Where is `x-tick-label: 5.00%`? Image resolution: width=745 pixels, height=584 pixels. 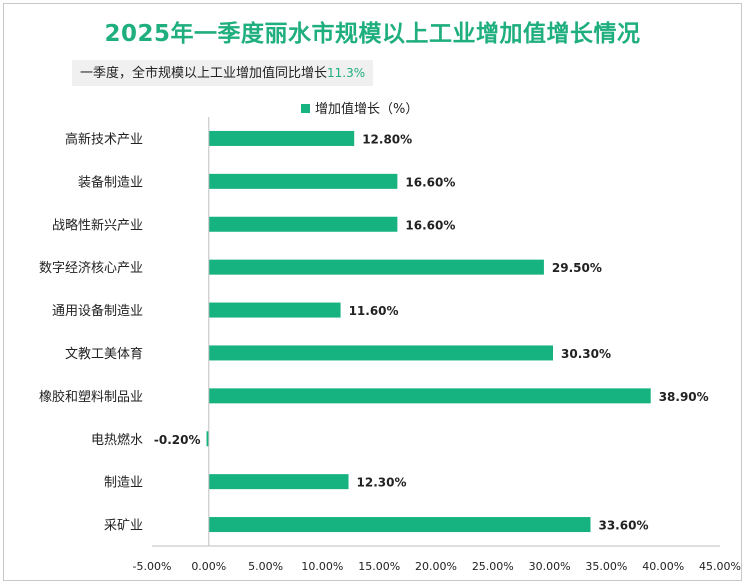 x-tick-label: 5.00% is located at coordinates (265, 566).